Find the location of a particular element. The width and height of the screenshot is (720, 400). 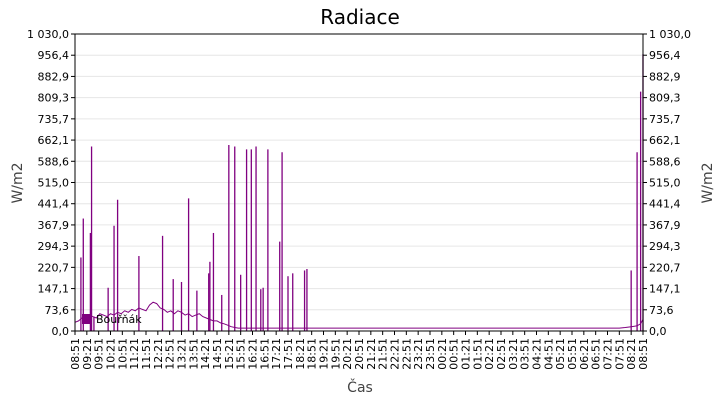

x-tick-label: 11:51 is located at coordinates (146, 354).